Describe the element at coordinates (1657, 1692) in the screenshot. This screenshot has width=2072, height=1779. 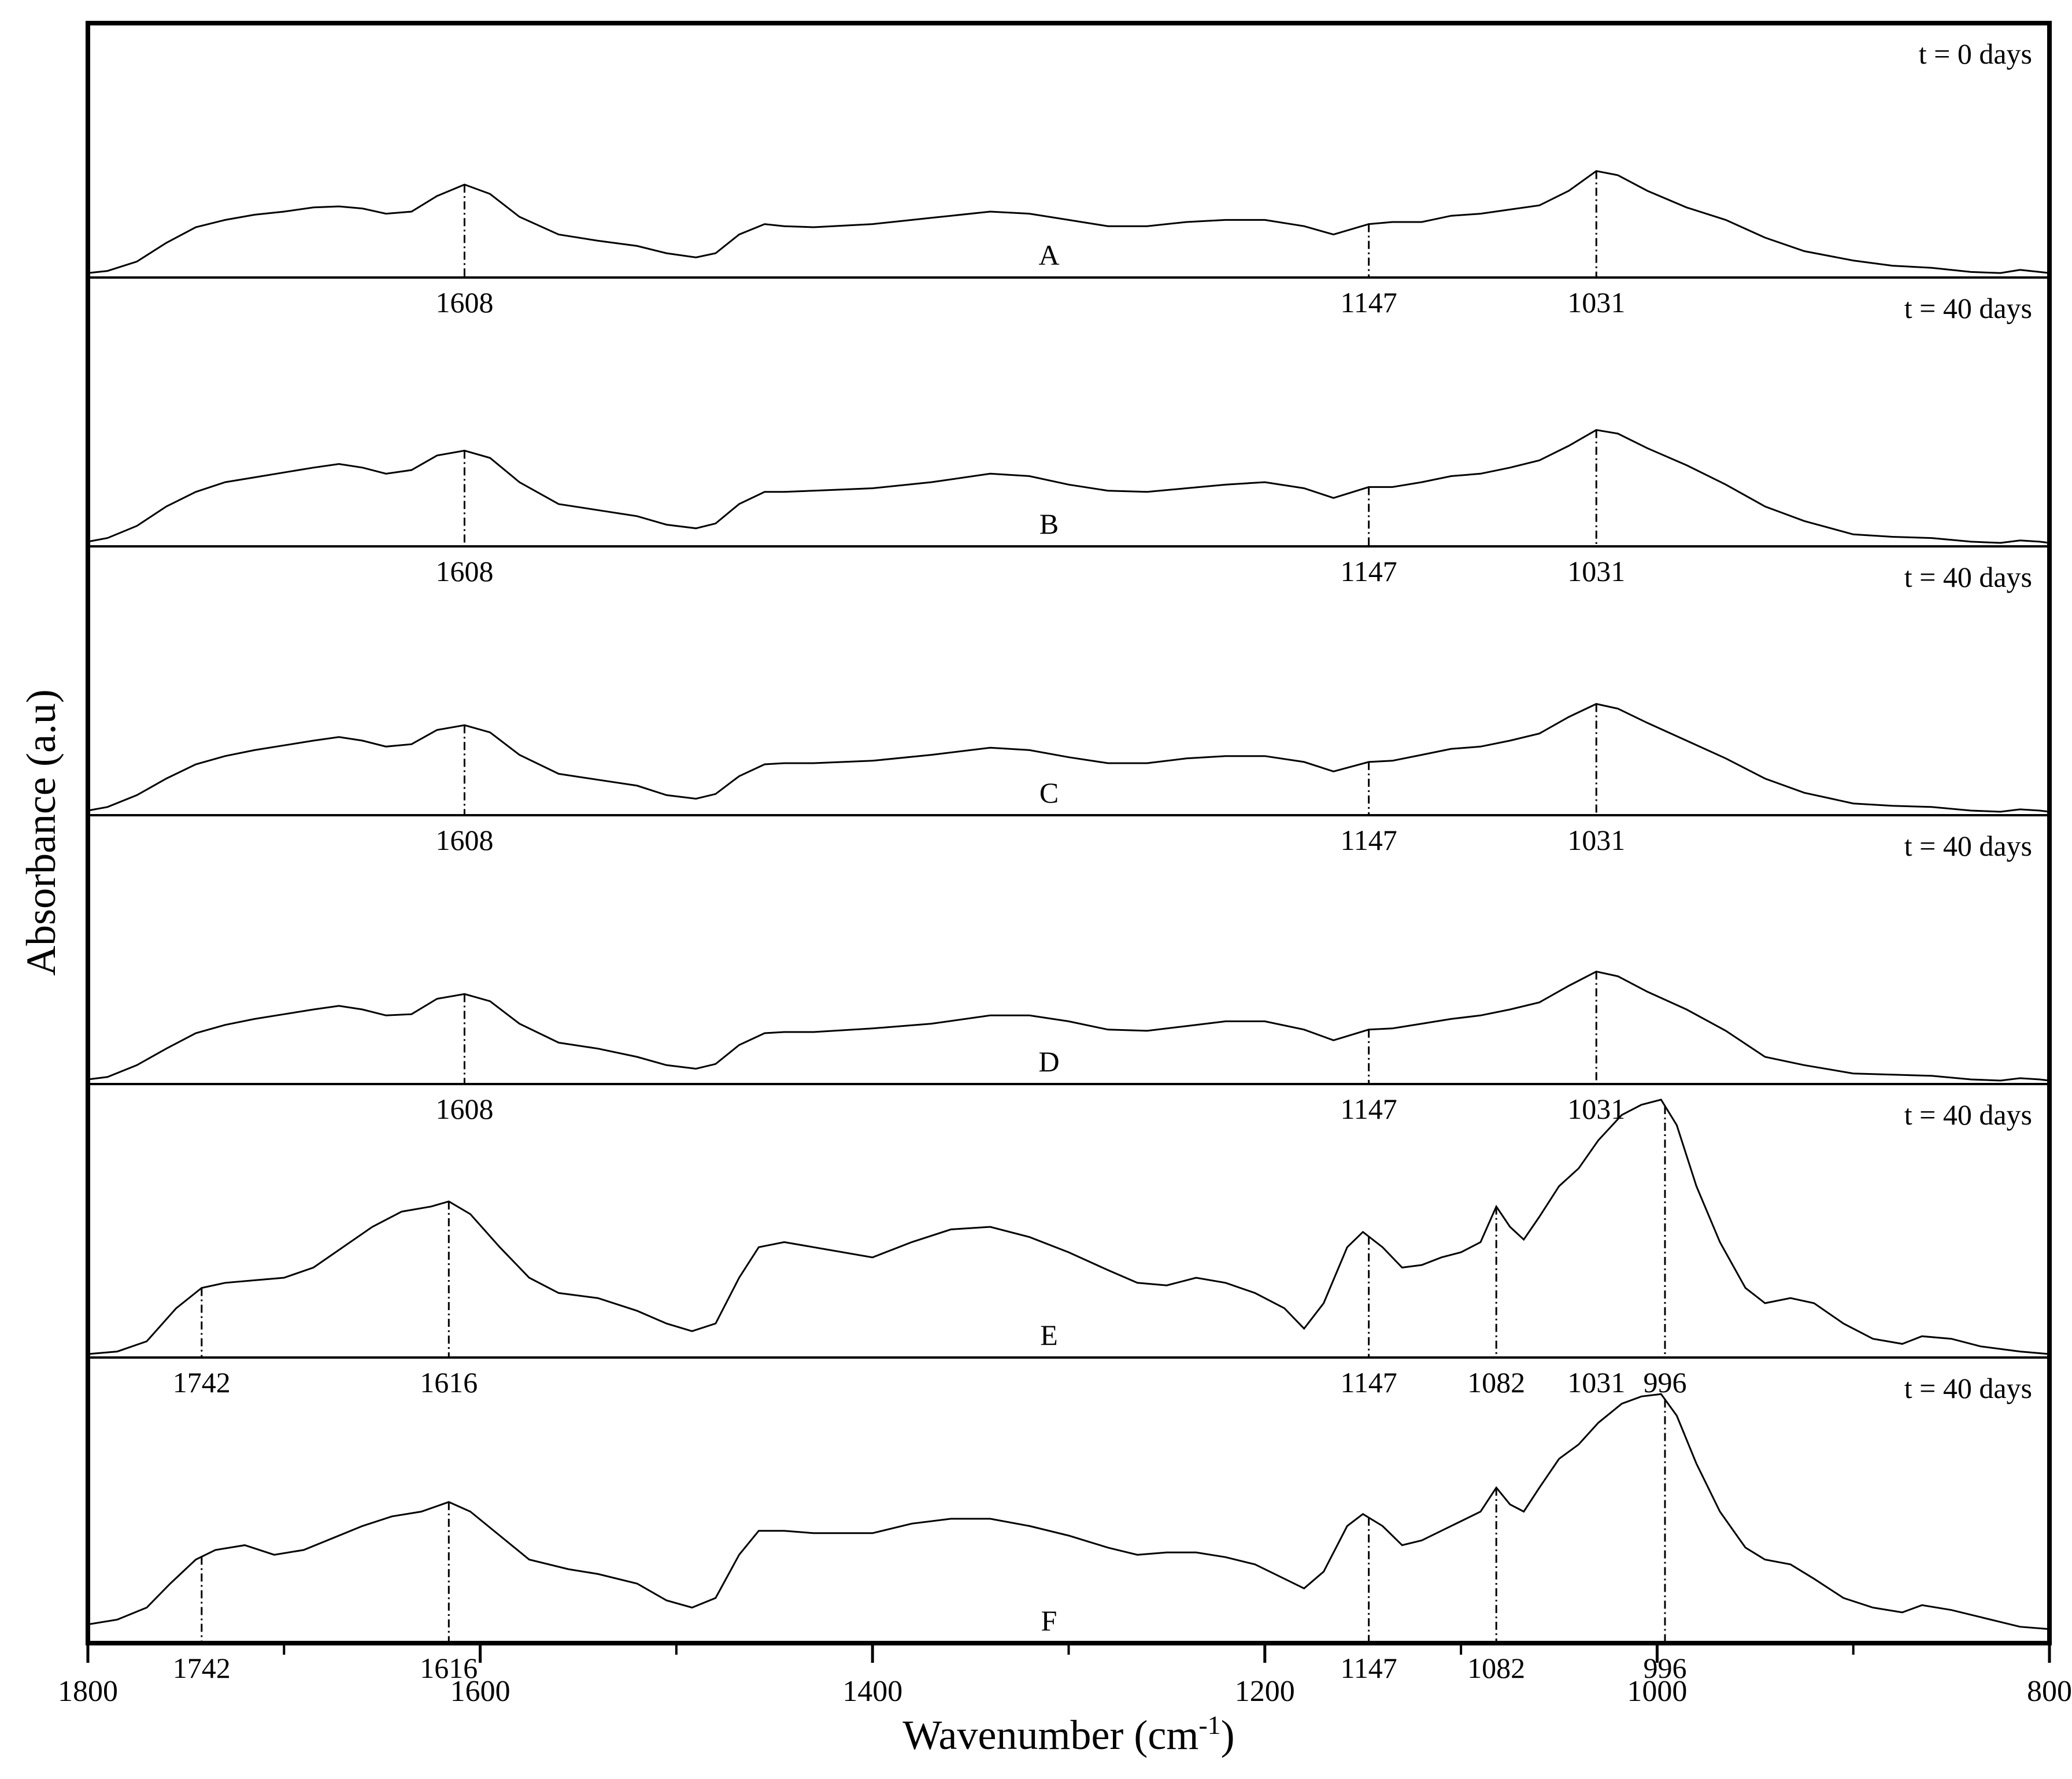
I see `x-tick-label: 1000` at that location.